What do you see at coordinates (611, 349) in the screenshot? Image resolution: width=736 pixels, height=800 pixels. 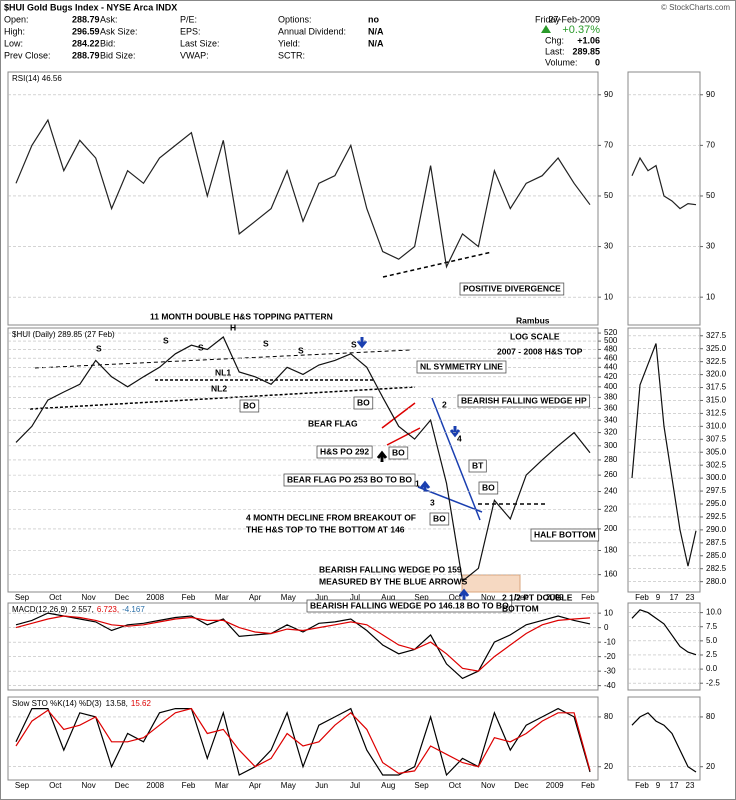 I see `y-tick-label: 480` at bounding box center [611, 349].